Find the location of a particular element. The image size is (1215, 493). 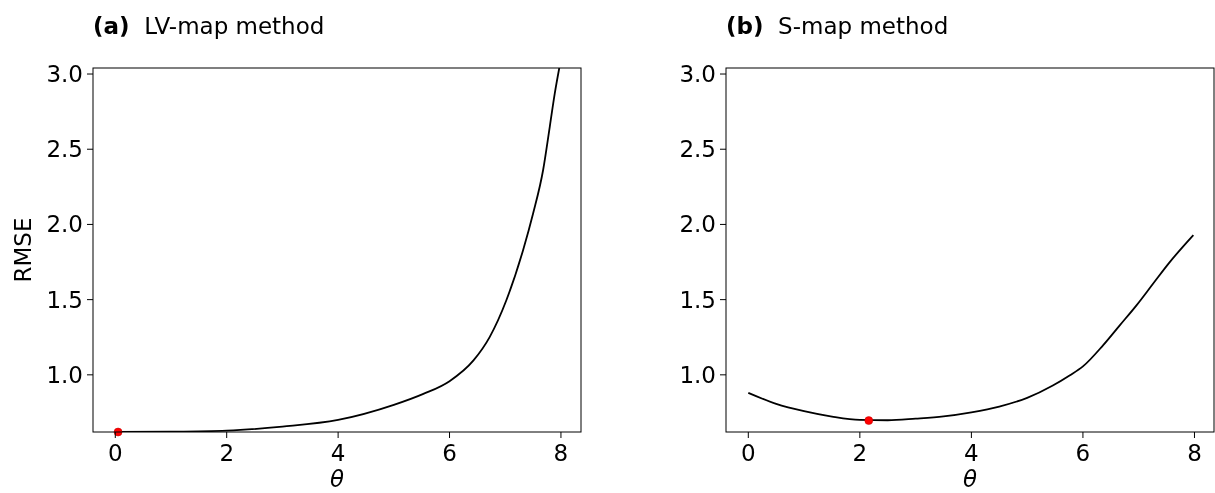

line-series is located at coordinates (971, 328).